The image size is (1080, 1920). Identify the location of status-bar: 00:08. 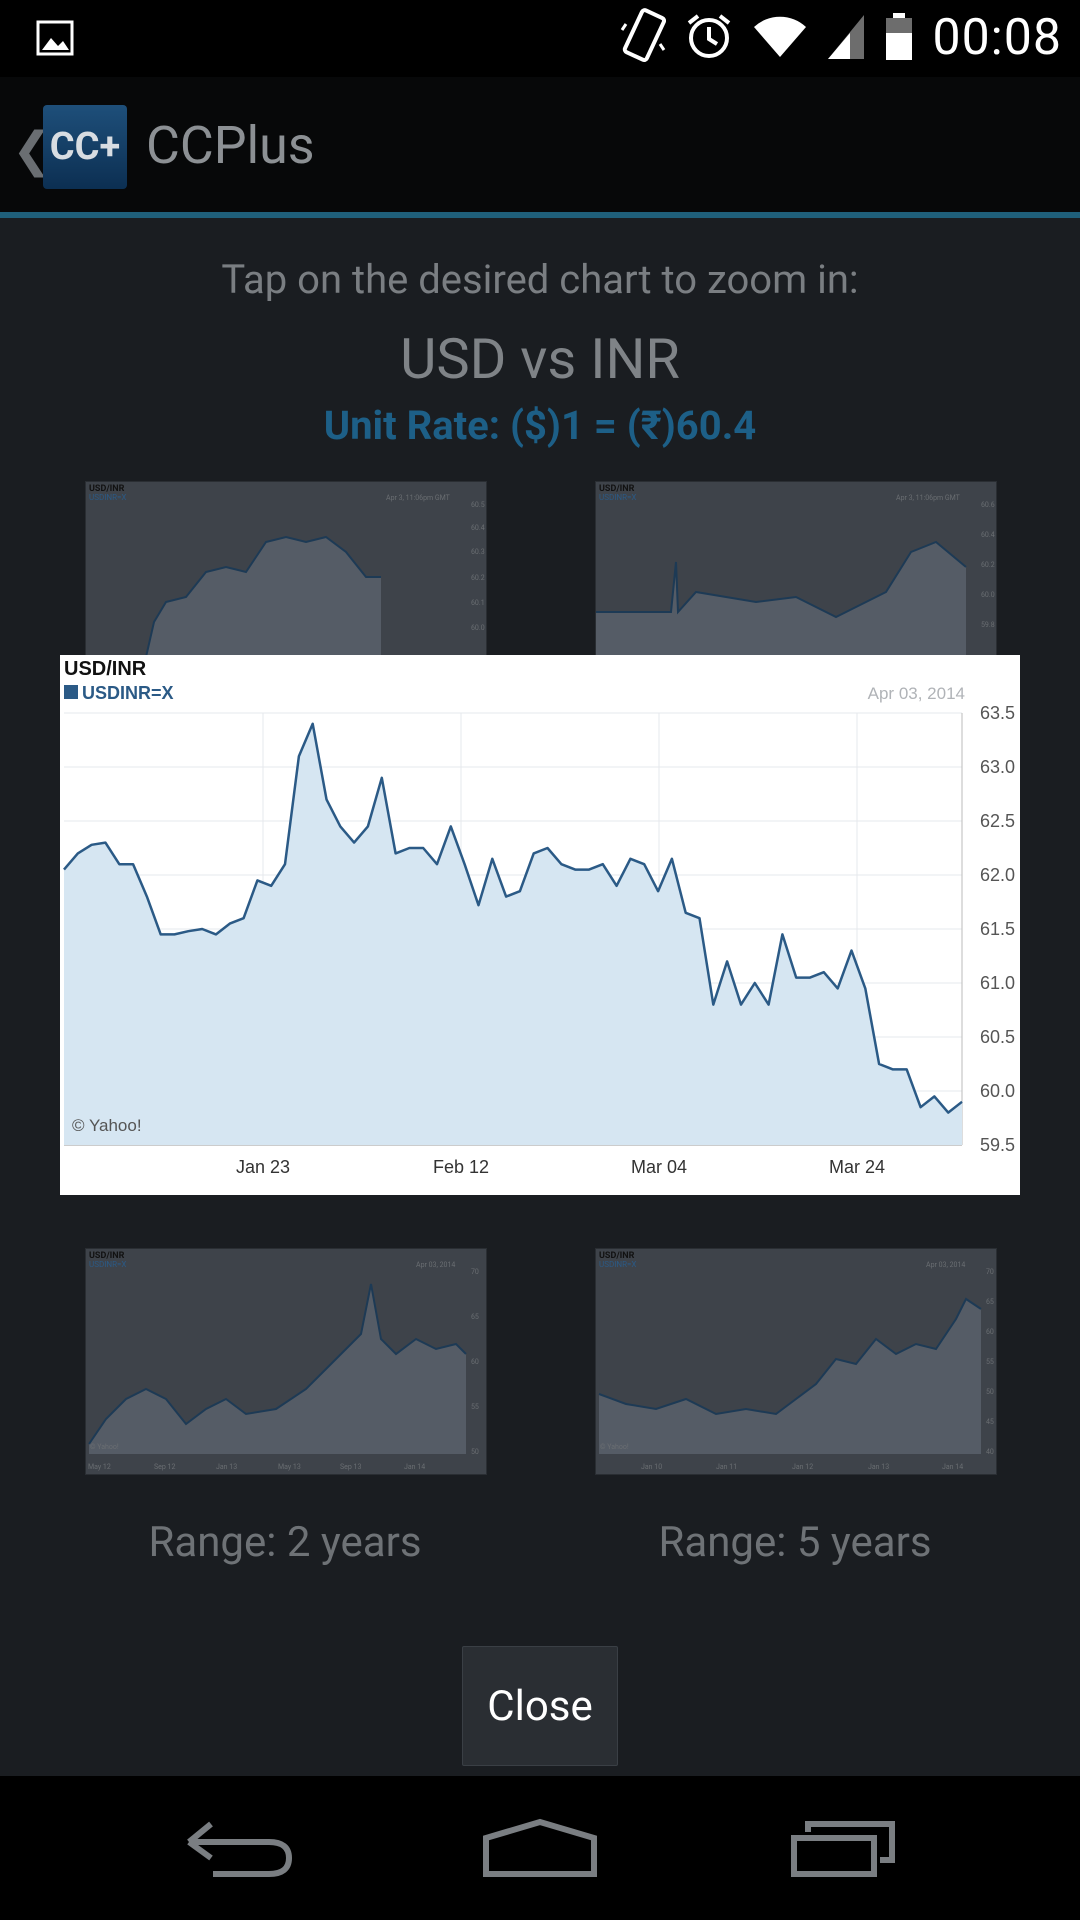
(540, 38).